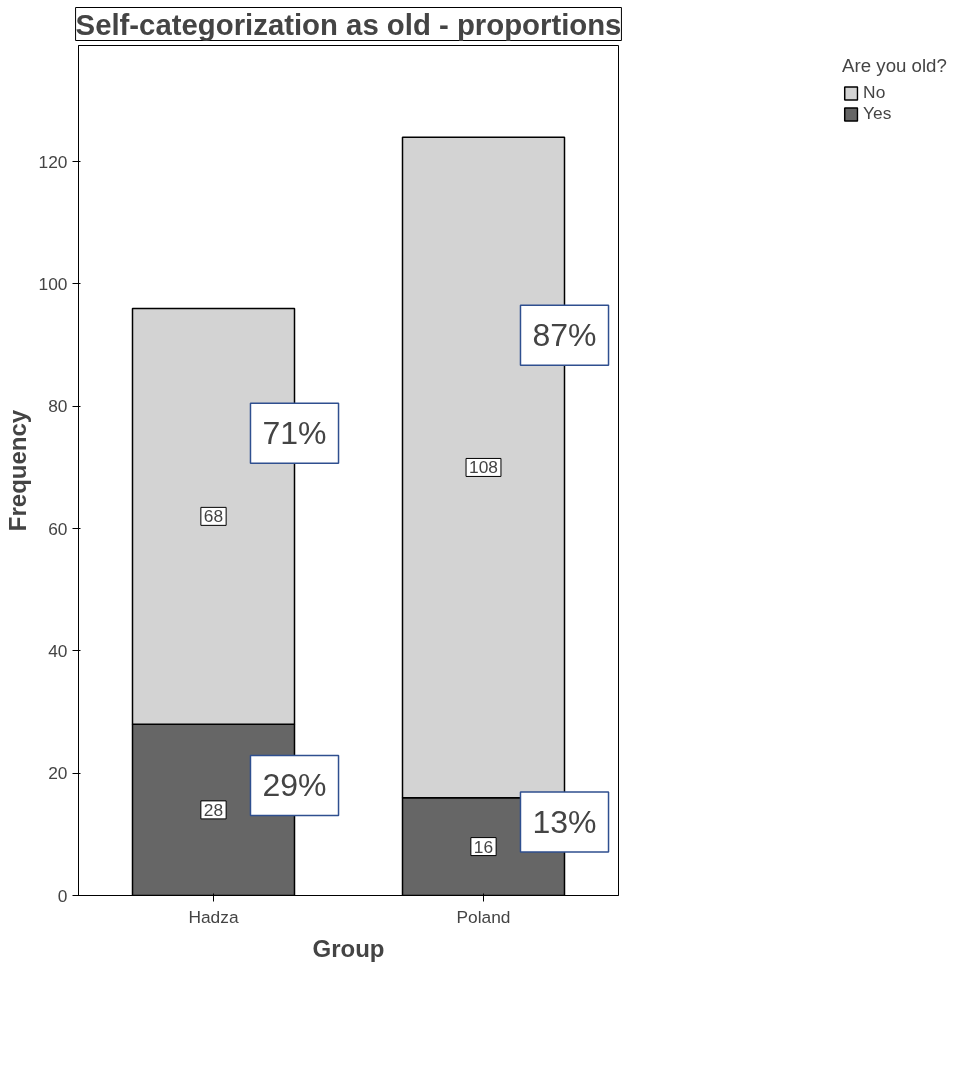 This screenshot has width=969, height=1066. What do you see at coordinates (564, 335) in the screenshot?
I see `annotation: 87%` at bounding box center [564, 335].